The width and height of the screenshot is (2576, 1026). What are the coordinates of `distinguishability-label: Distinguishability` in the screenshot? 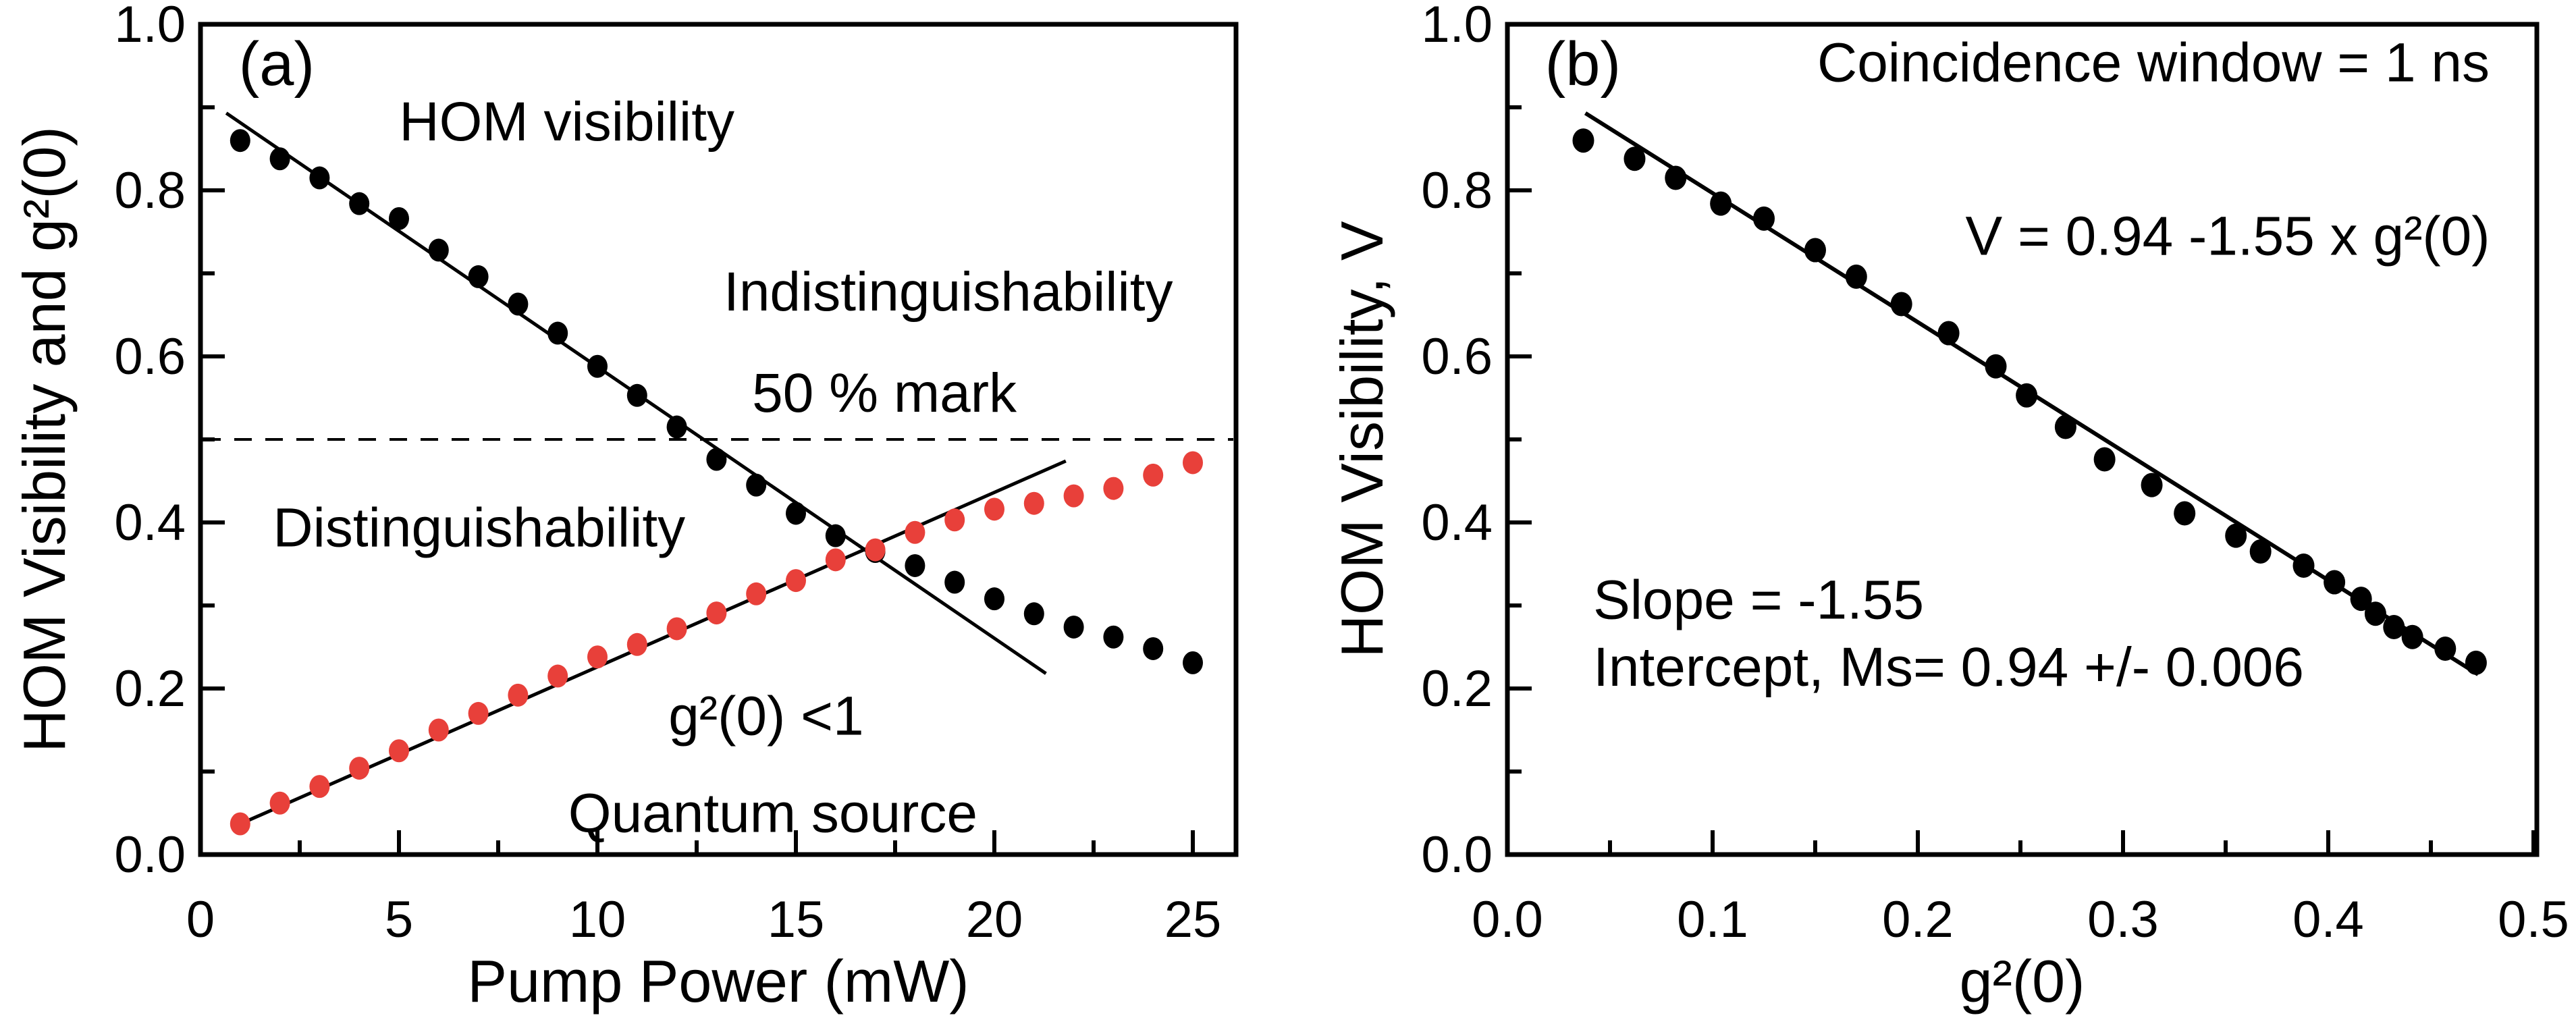 It's located at (479, 527).